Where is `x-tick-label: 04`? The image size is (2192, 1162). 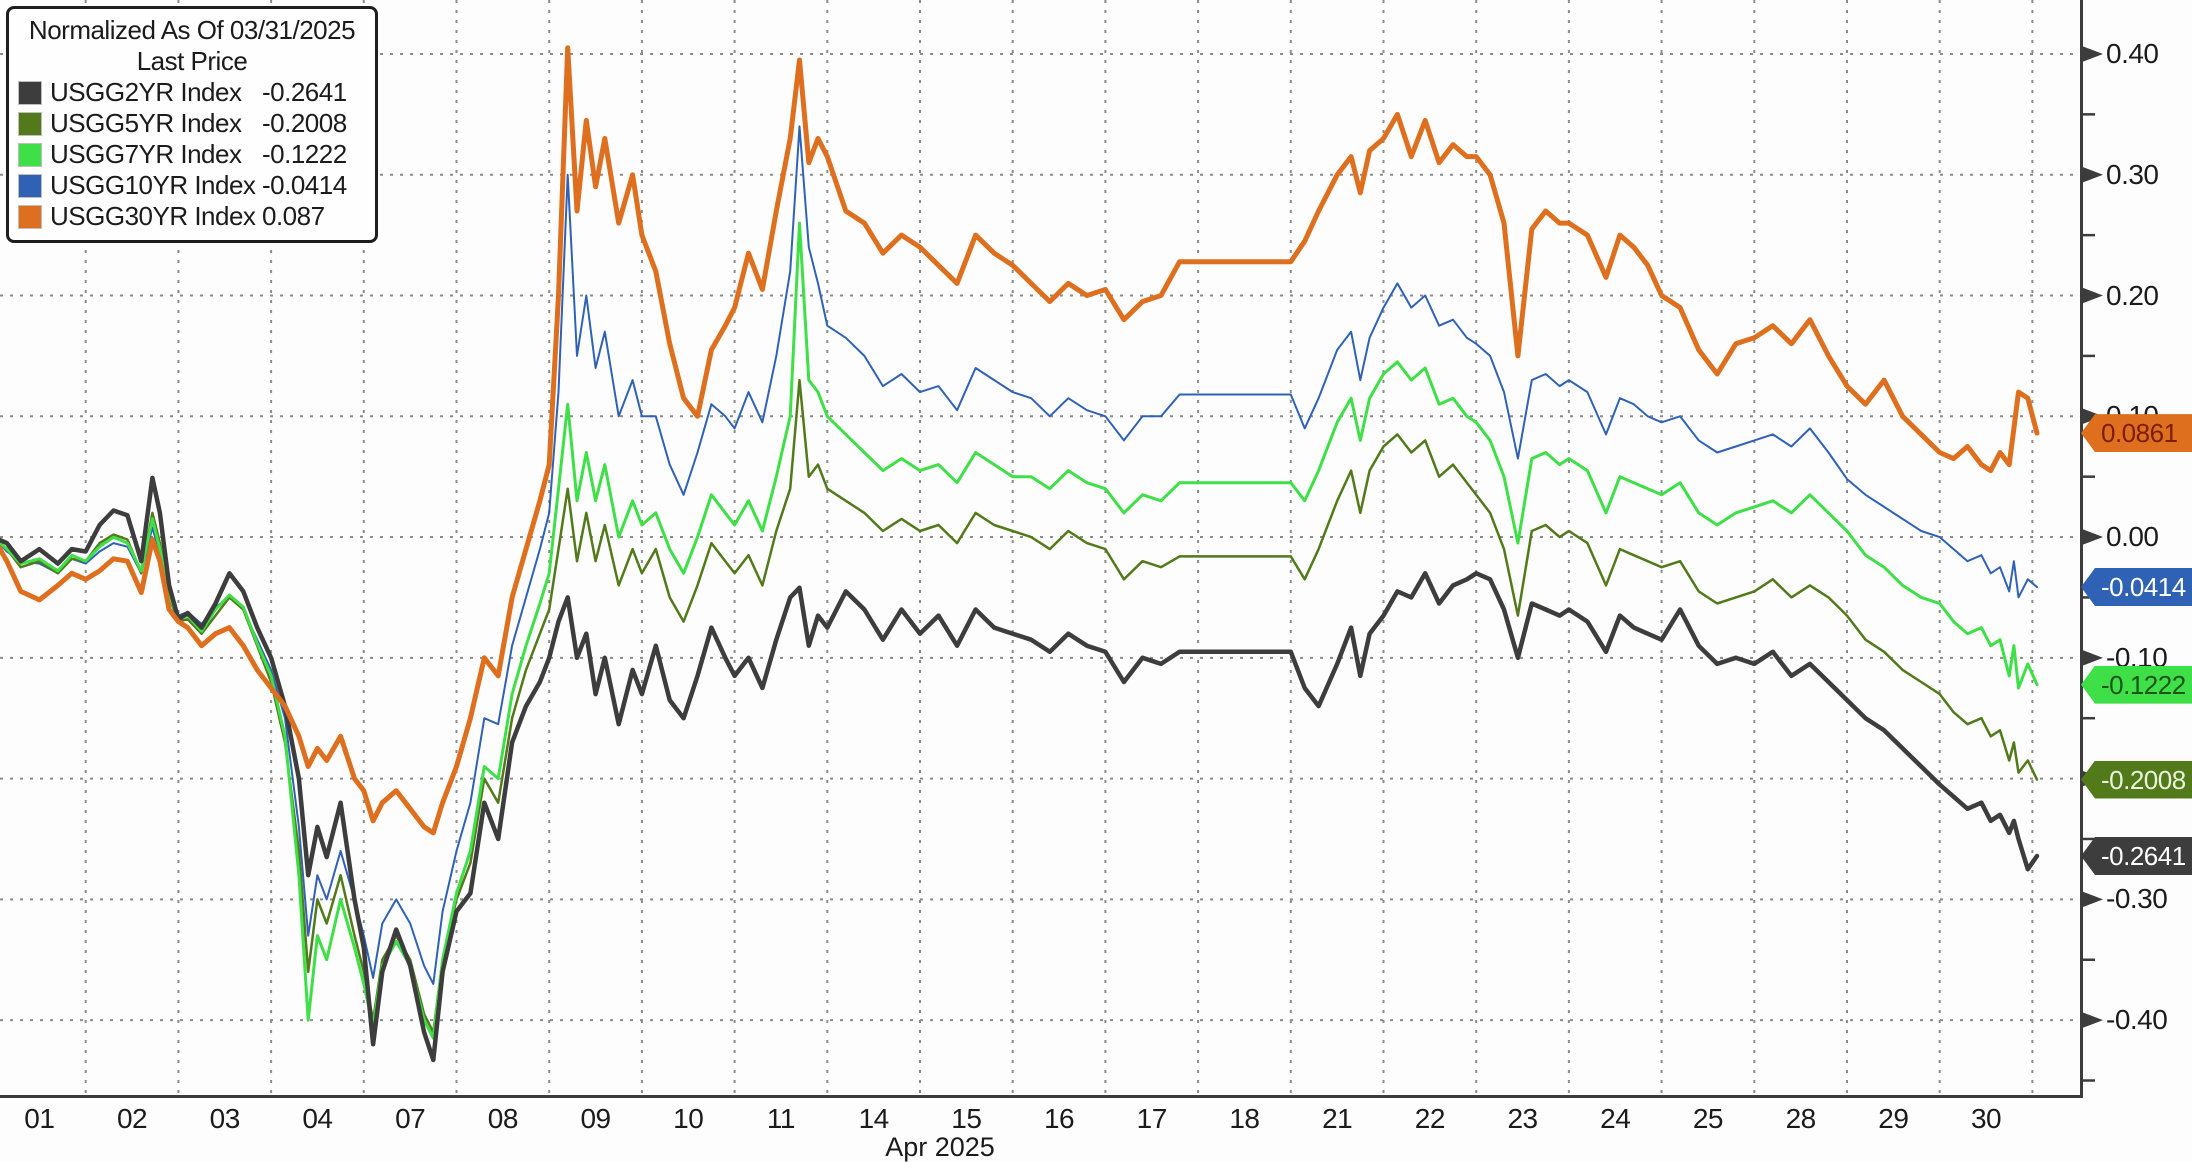
x-tick-label: 04 is located at coordinates (317, 1118).